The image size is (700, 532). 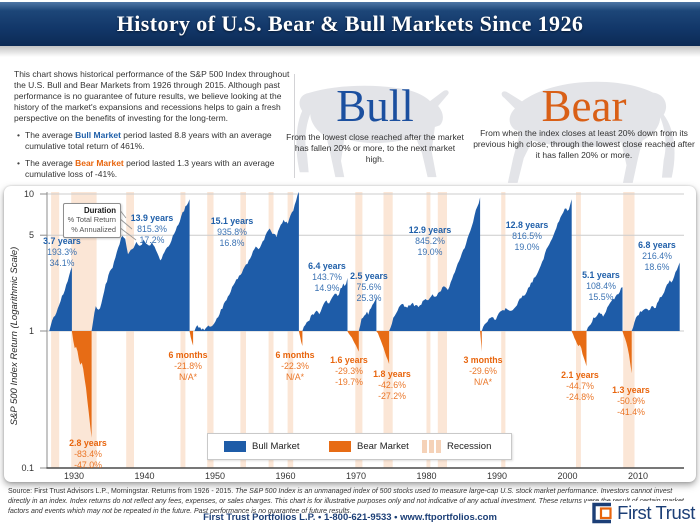 What do you see at coordinates (31, 235) in the screenshot?
I see `svg-text: 5` at bounding box center [31, 235].